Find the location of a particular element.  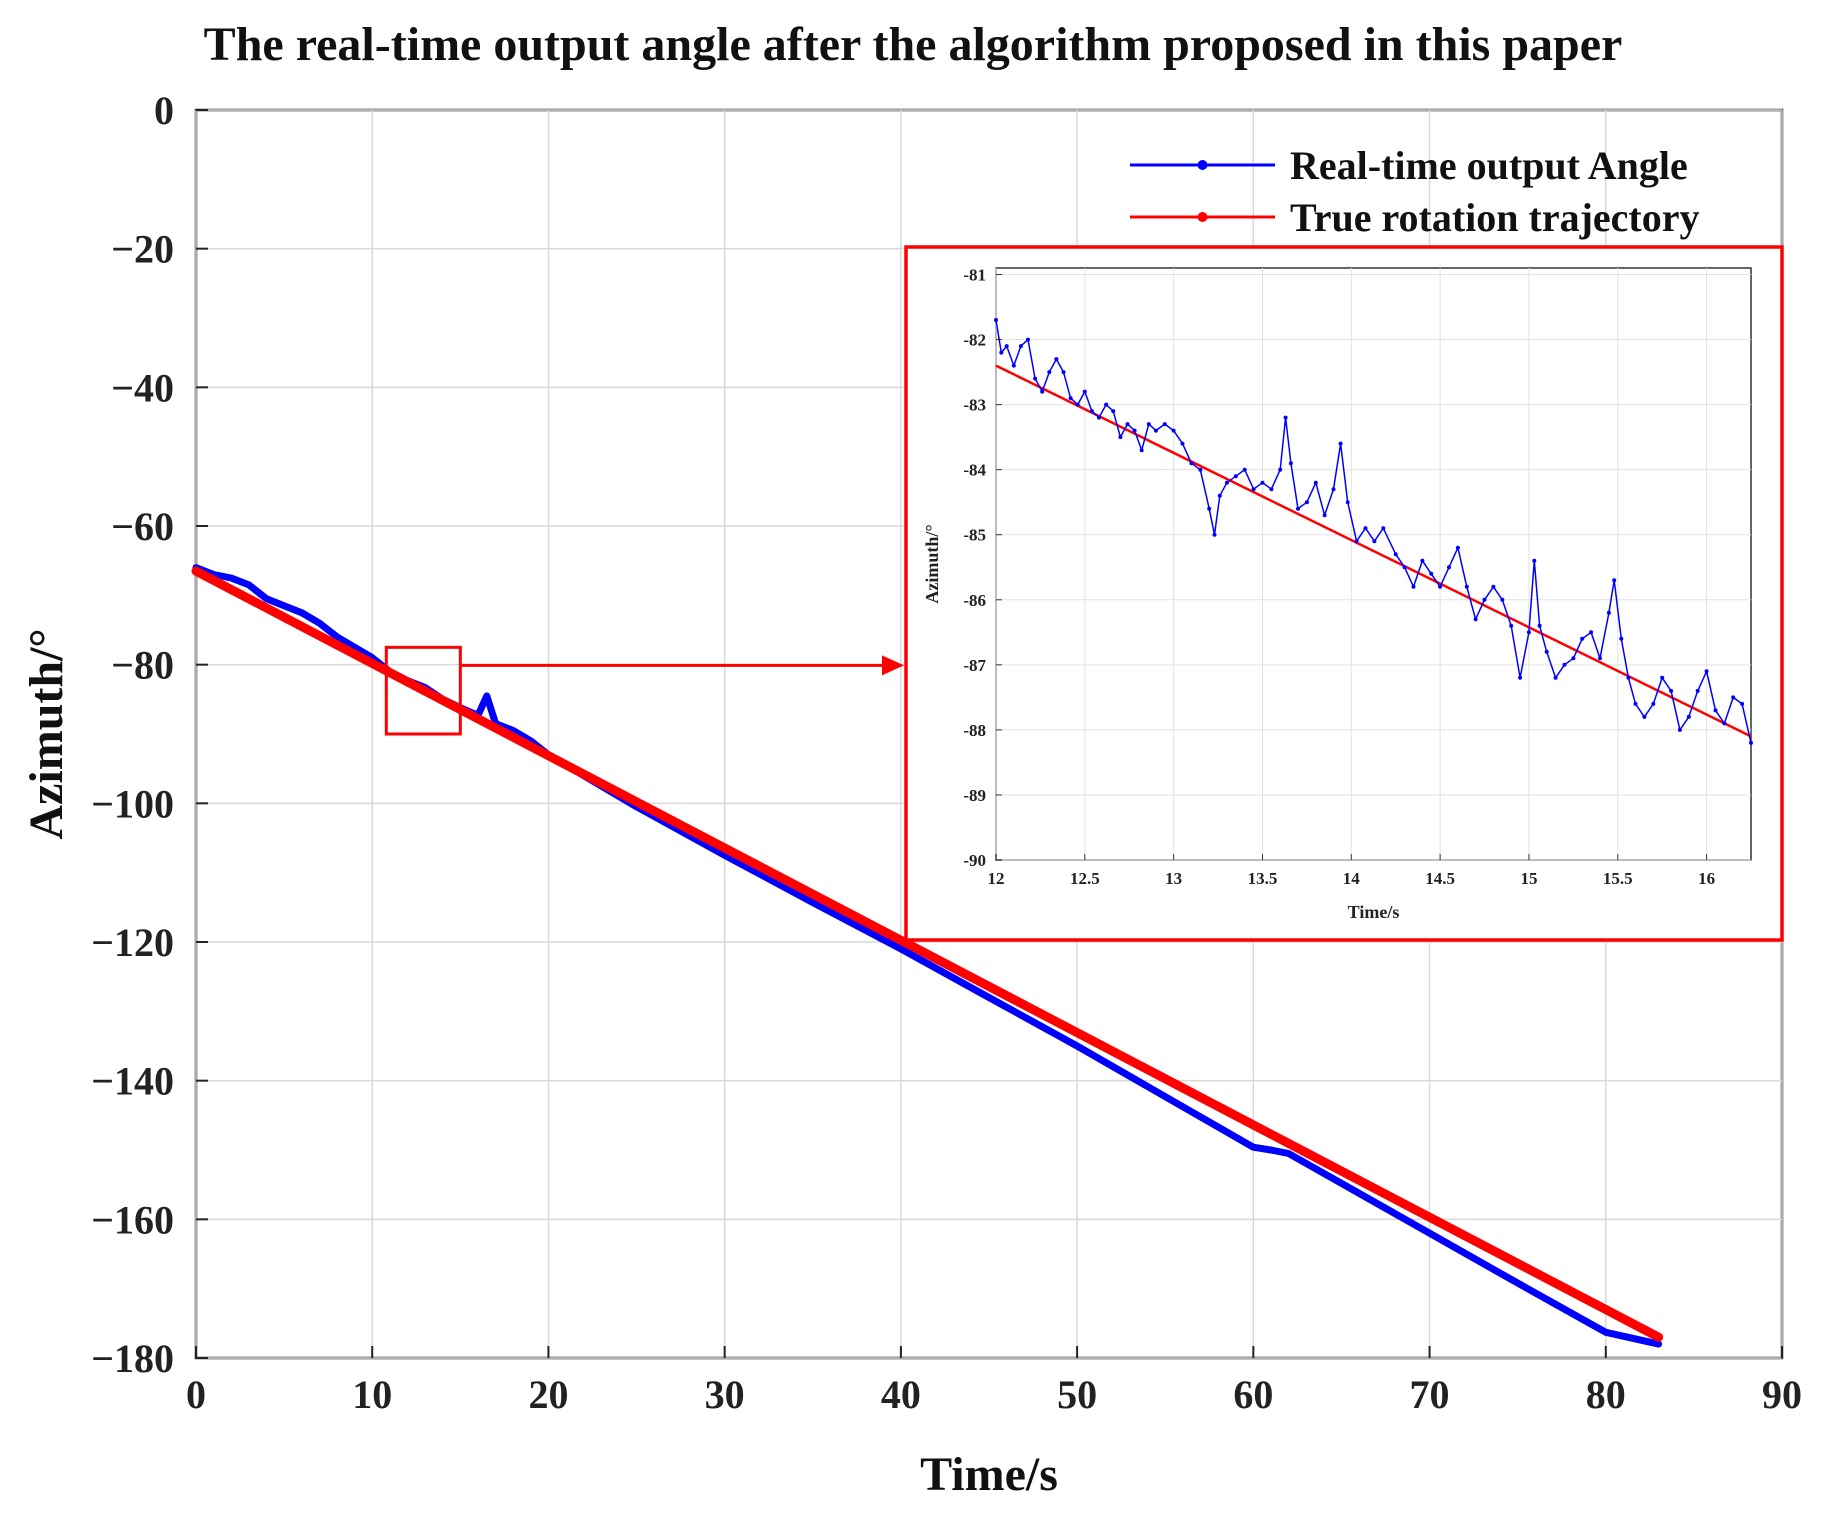

main-x-tick-label: 0 is located at coordinates (196, 1394).